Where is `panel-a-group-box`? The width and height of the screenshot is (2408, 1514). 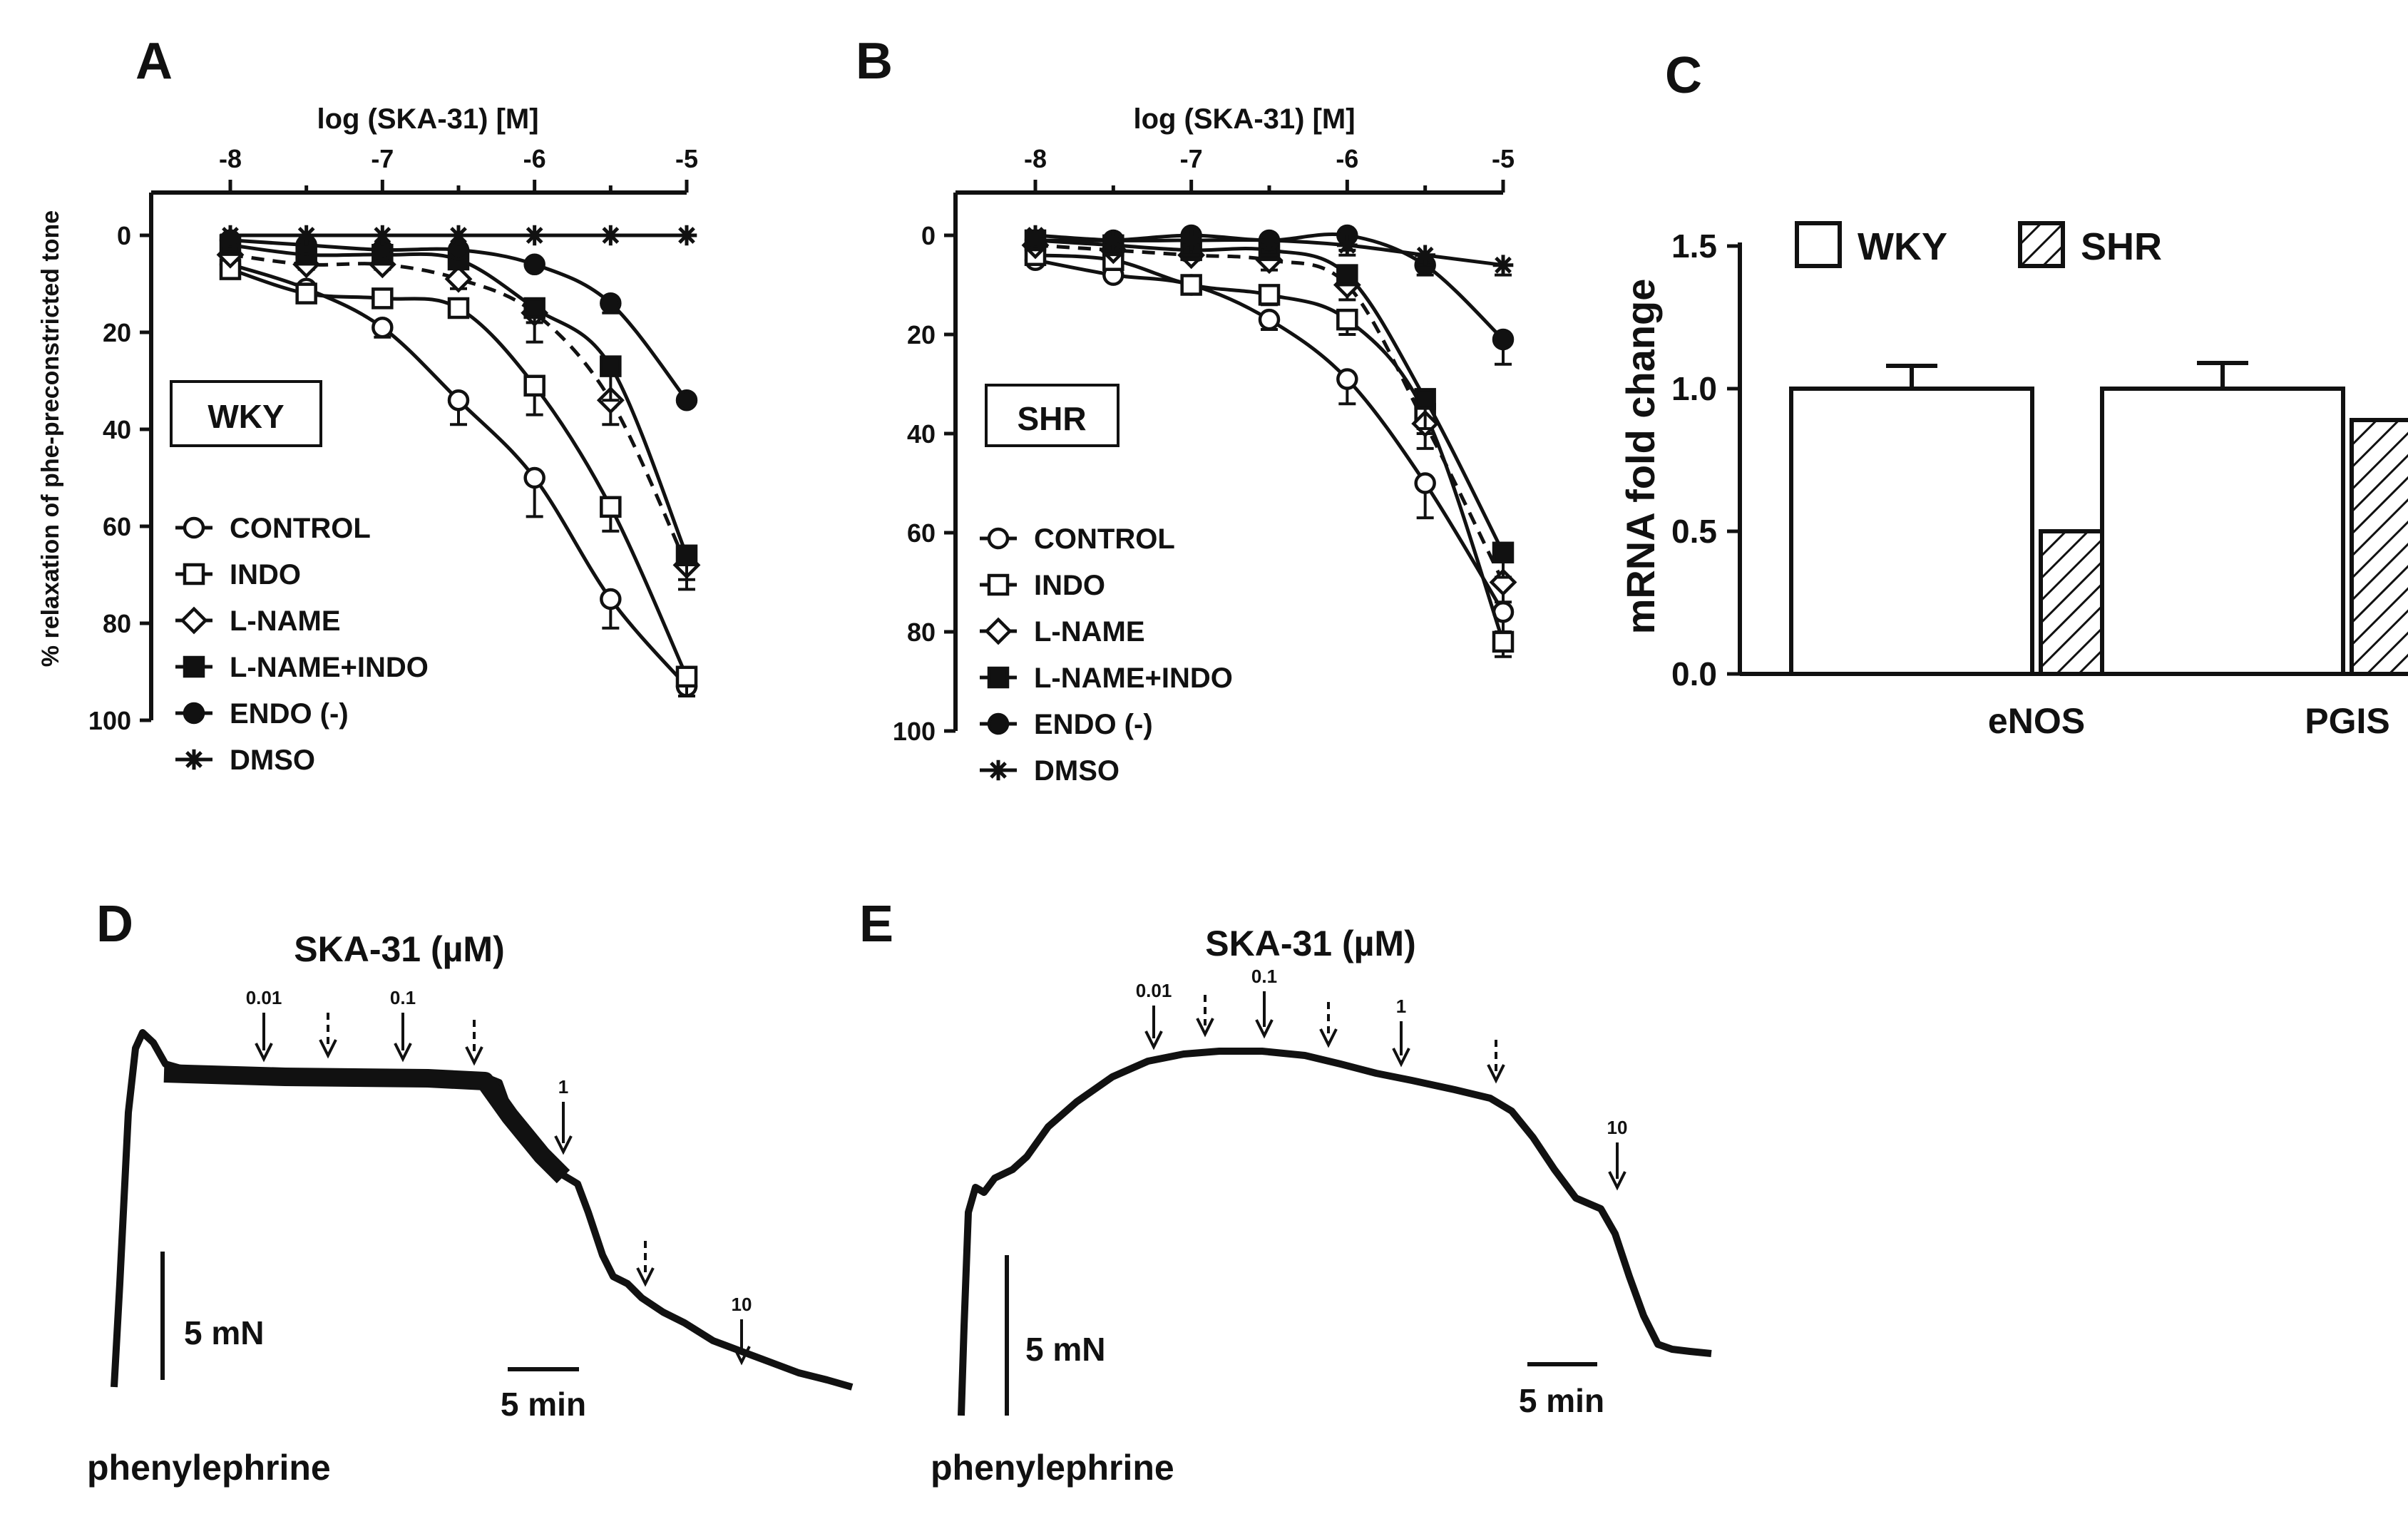 panel-a-group-box is located at coordinates (246, 413).